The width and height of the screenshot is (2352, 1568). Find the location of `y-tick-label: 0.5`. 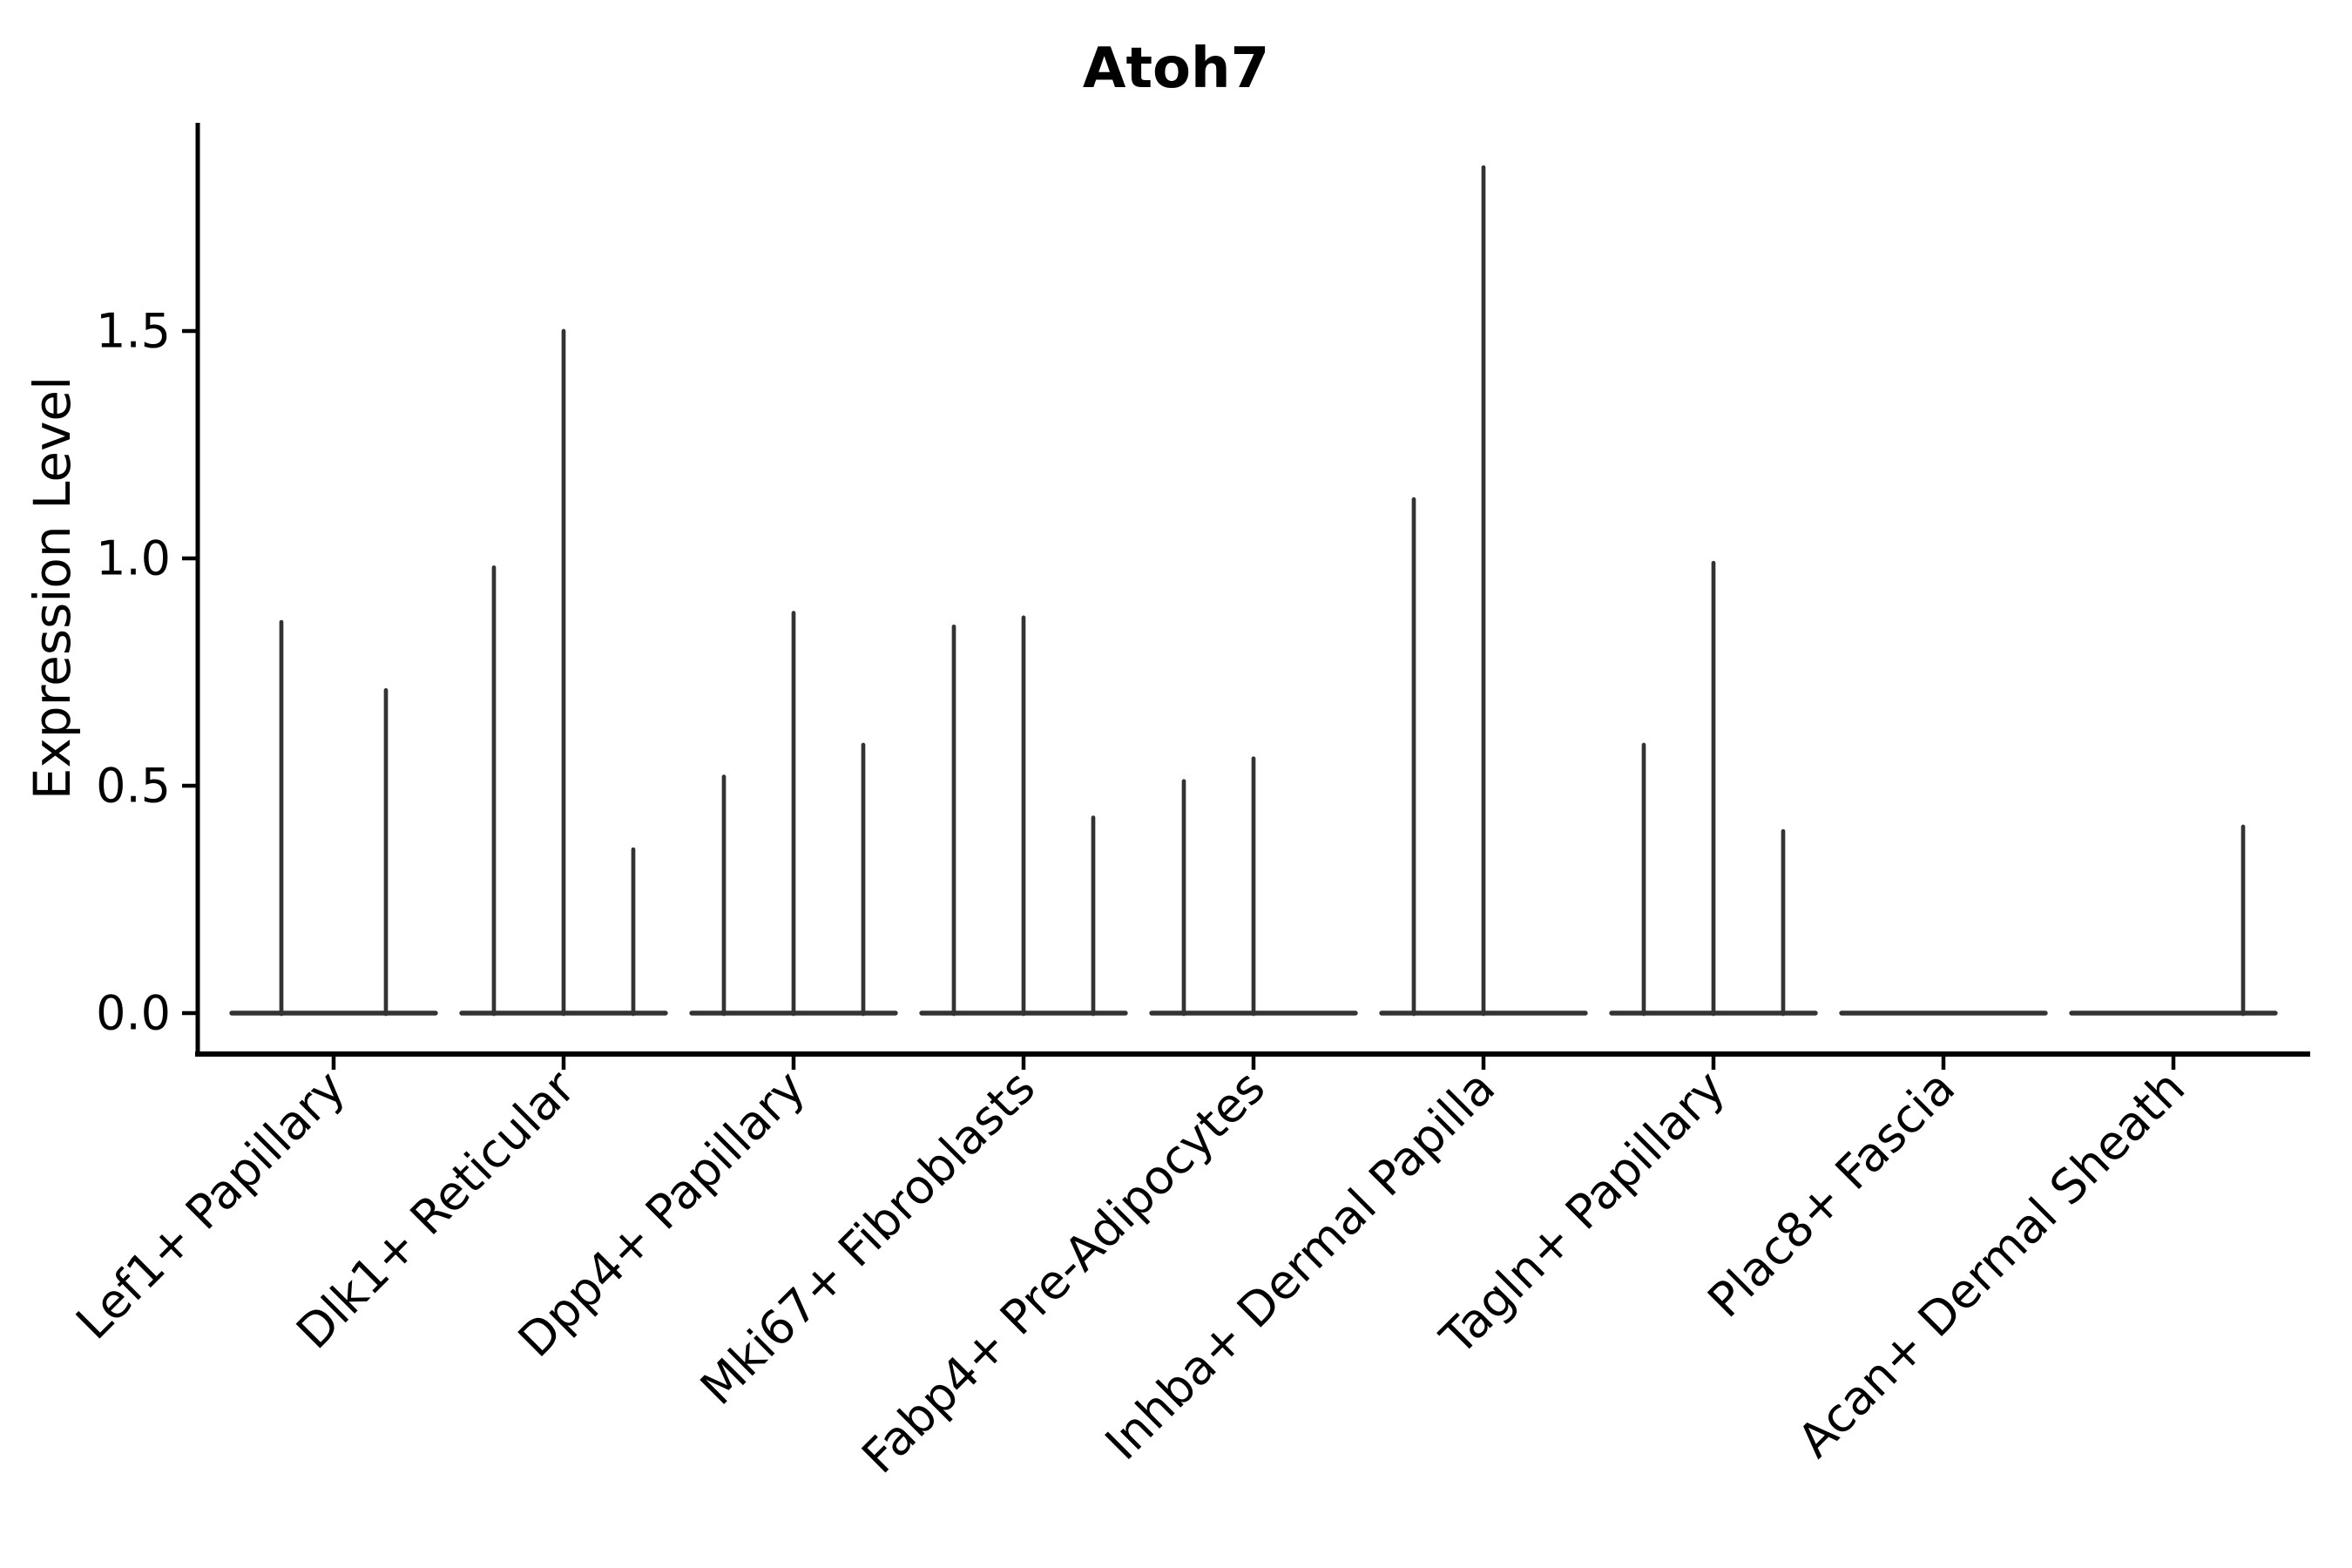

y-tick-label: 0.5 is located at coordinates (134, 786).